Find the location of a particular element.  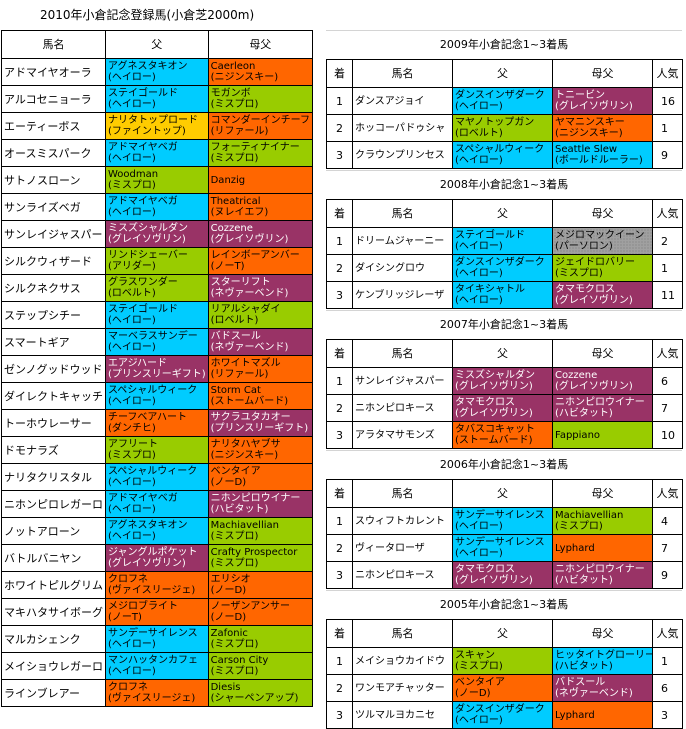

dam-sire-cell: ニホンピロウイナー (ハビタット) is located at coordinates (260, 504).